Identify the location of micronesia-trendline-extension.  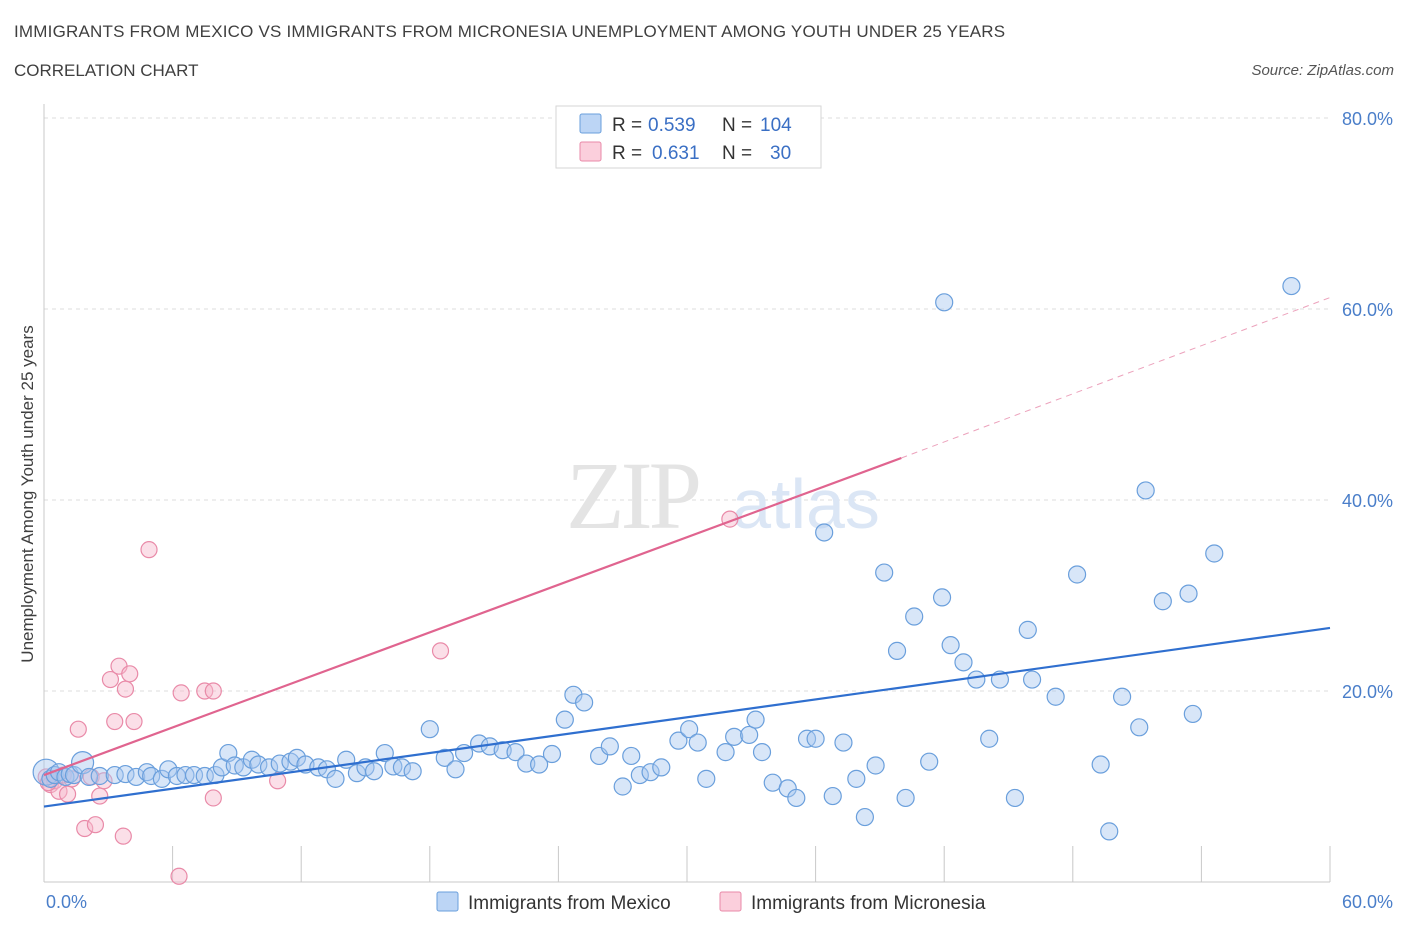
(1116, 378).